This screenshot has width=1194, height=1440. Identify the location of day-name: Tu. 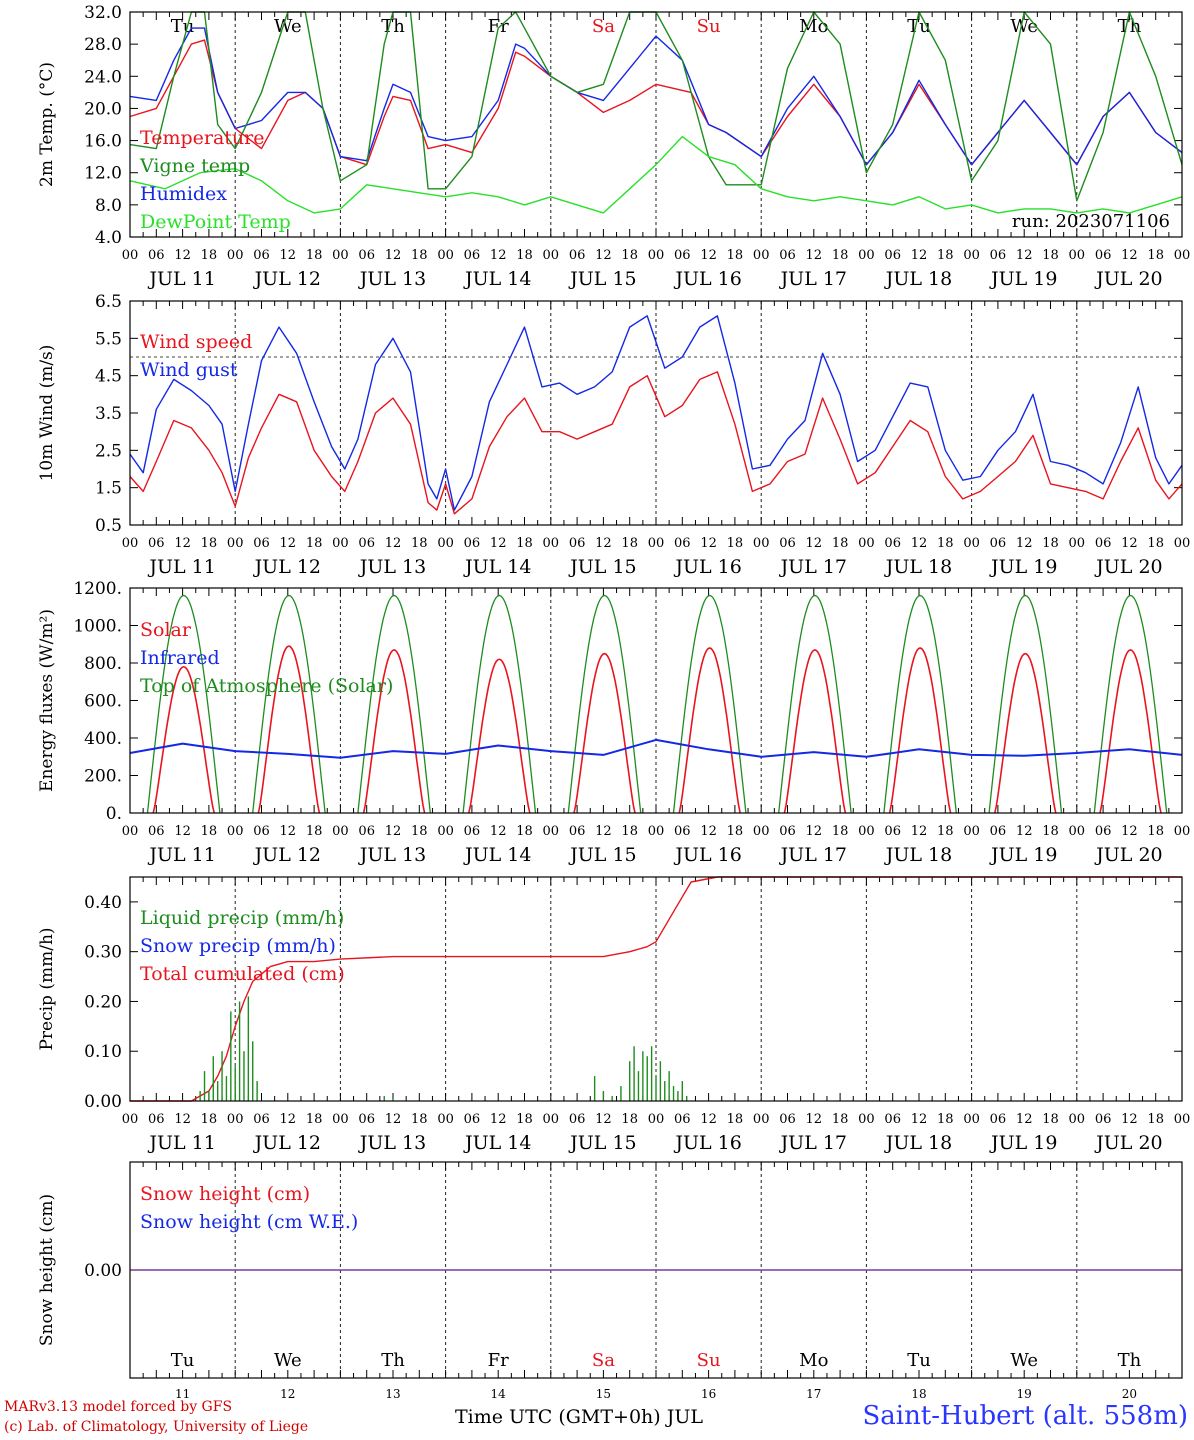
(183, 1360).